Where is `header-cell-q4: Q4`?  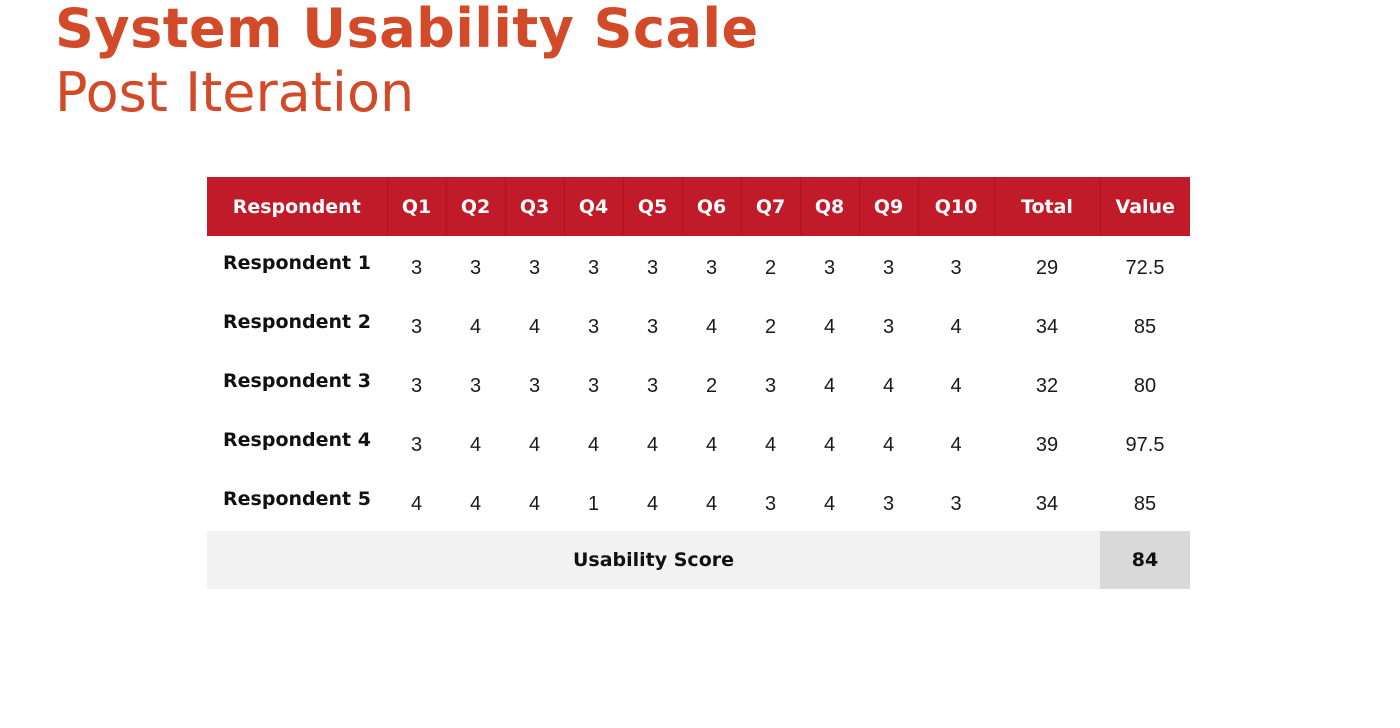 header-cell-q4: Q4 is located at coordinates (594, 206).